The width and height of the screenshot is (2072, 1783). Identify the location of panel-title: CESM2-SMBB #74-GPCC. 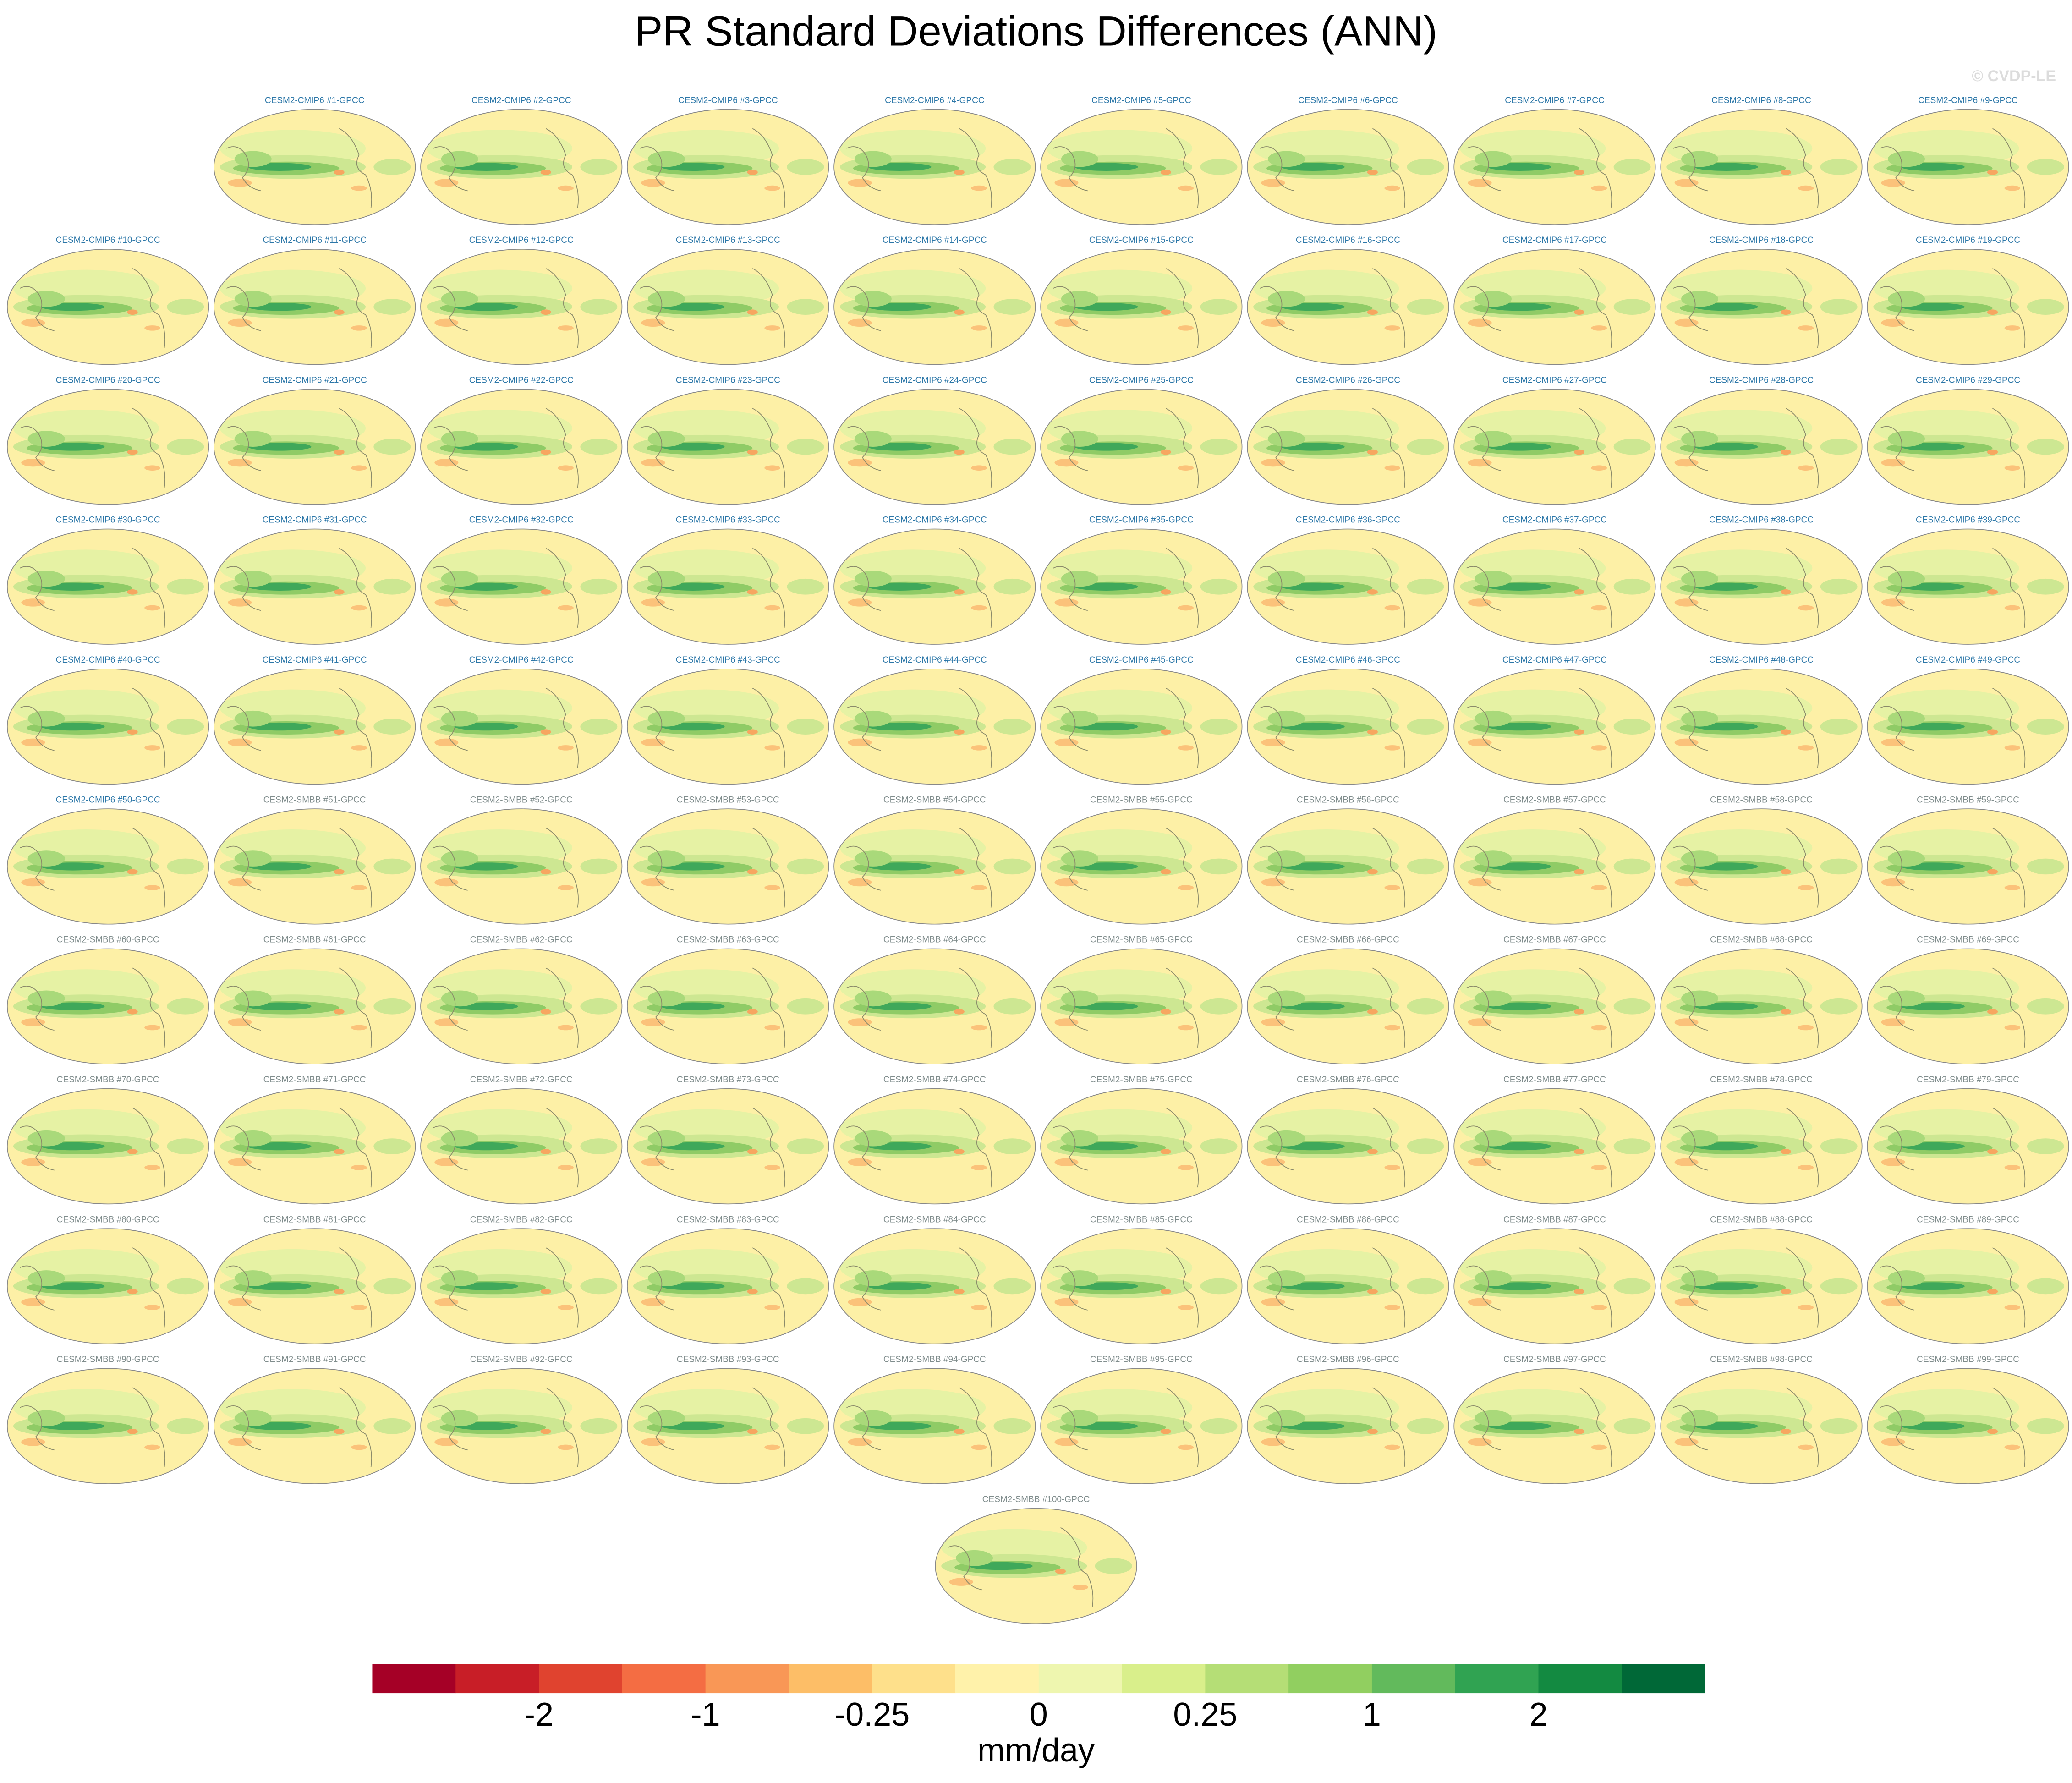
(934, 1080).